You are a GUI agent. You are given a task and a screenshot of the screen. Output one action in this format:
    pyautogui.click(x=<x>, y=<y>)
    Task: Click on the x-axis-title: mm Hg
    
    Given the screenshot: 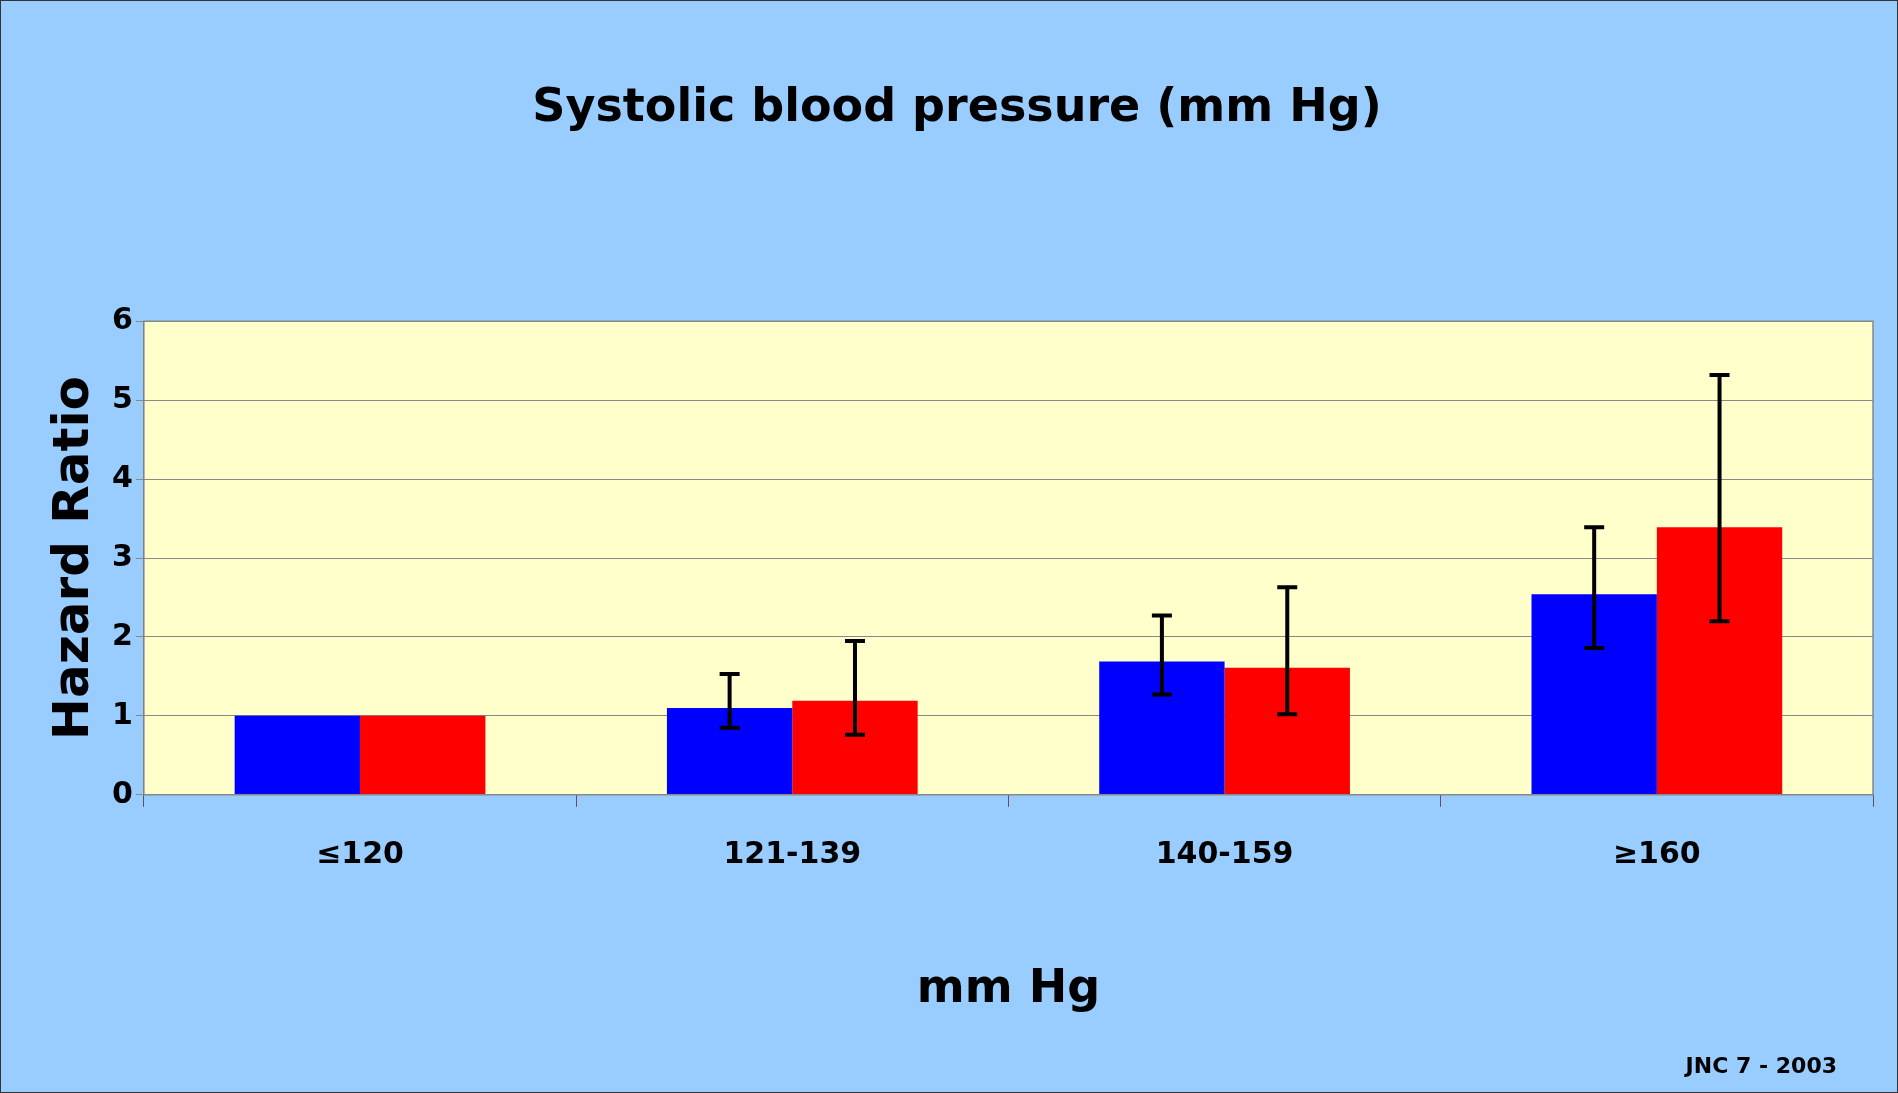 What is the action you would take?
    pyautogui.click(x=1008, y=986)
    